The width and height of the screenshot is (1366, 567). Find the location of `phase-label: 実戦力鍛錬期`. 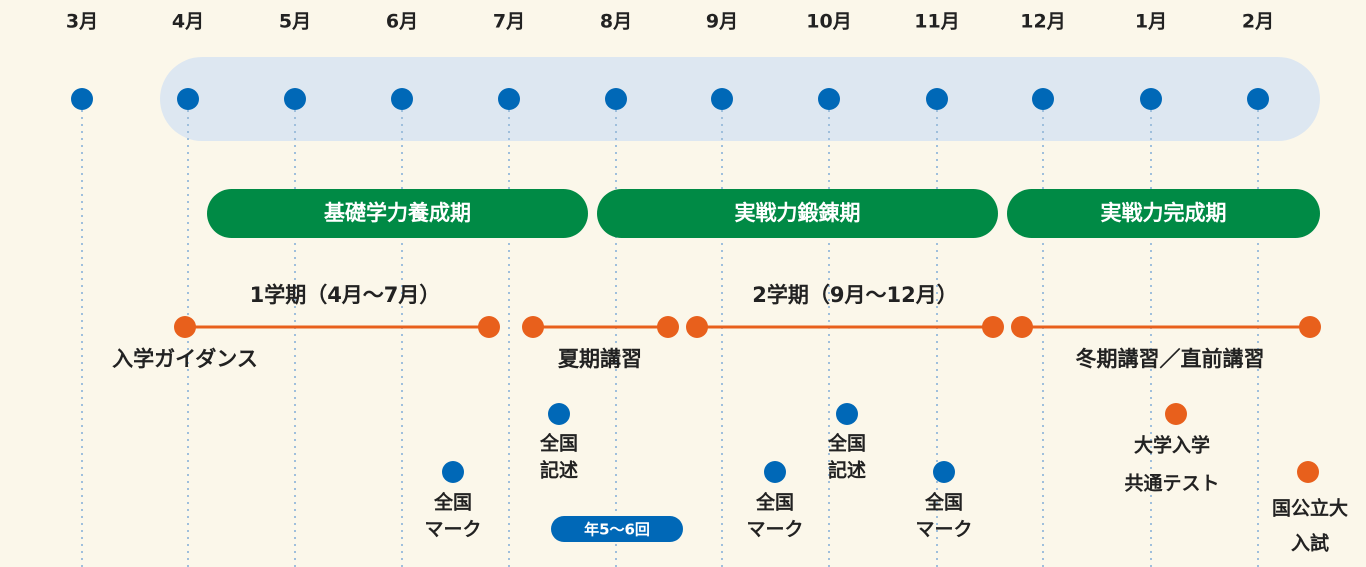

phase-label: 実戦力鍛錬期 is located at coordinates (798, 213).